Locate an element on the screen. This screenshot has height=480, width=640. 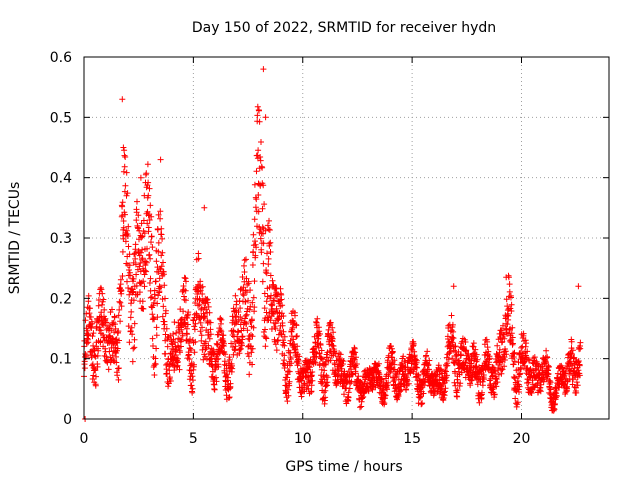
x-tick-label: 15 is located at coordinates (412, 439).